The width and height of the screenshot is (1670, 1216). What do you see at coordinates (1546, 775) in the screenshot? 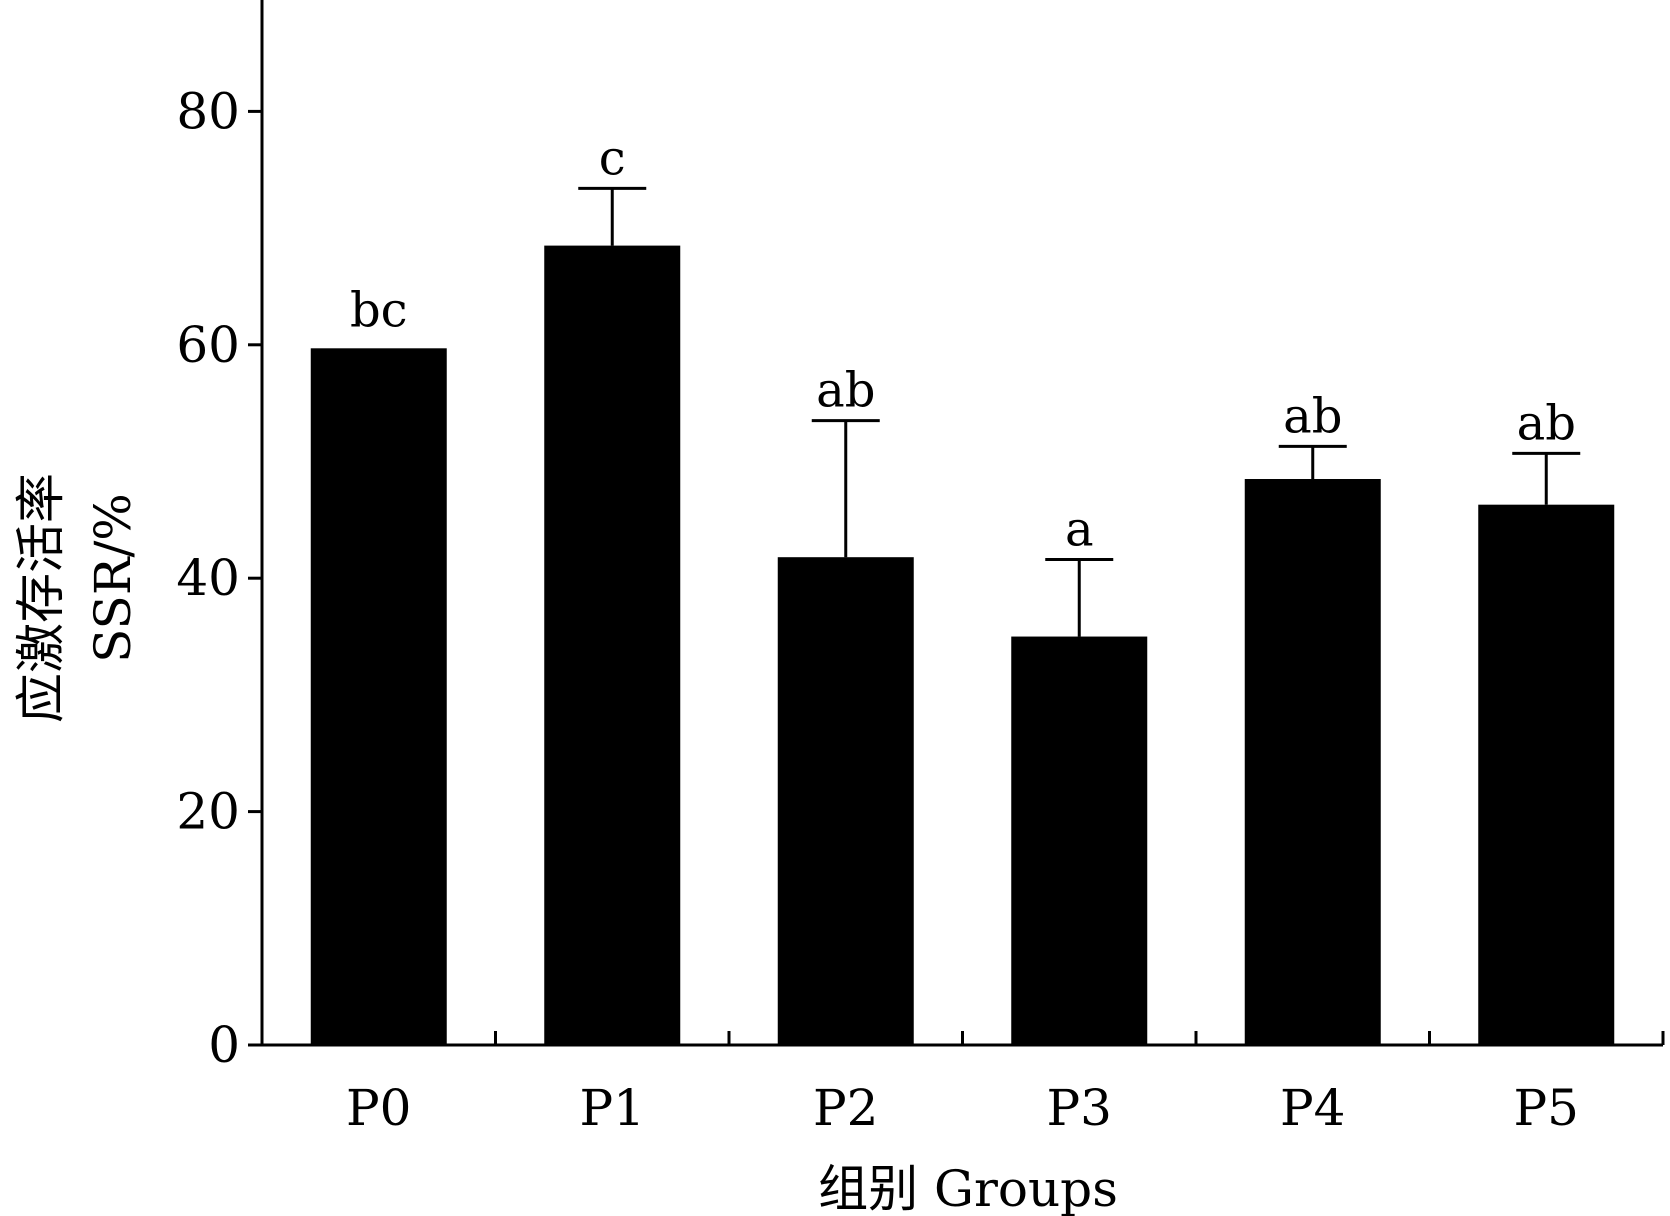
I see `bar-p5` at bounding box center [1546, 775].